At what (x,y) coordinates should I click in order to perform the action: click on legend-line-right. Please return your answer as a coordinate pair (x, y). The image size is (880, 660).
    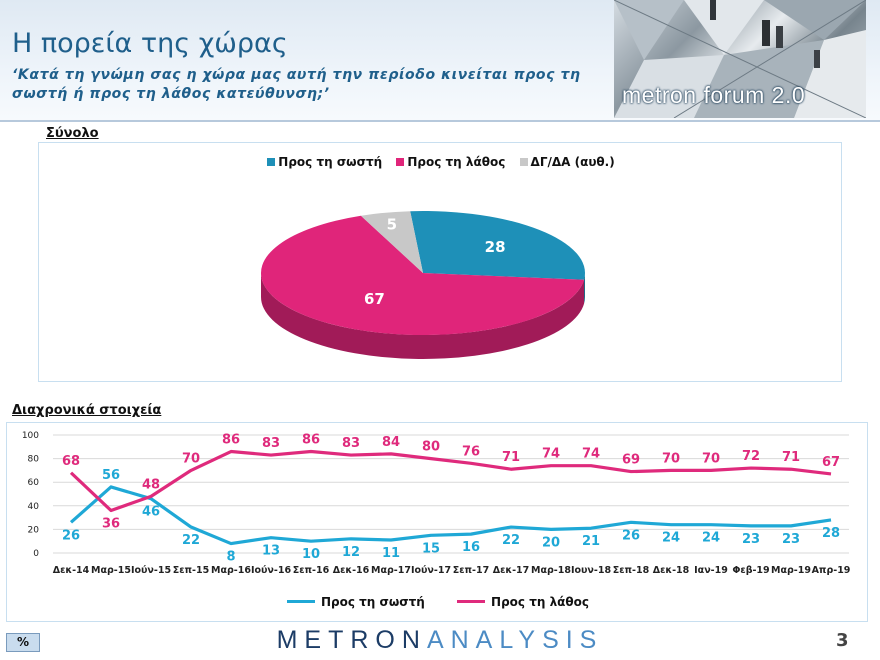
    Looking at the image, I should click on (300, 601).